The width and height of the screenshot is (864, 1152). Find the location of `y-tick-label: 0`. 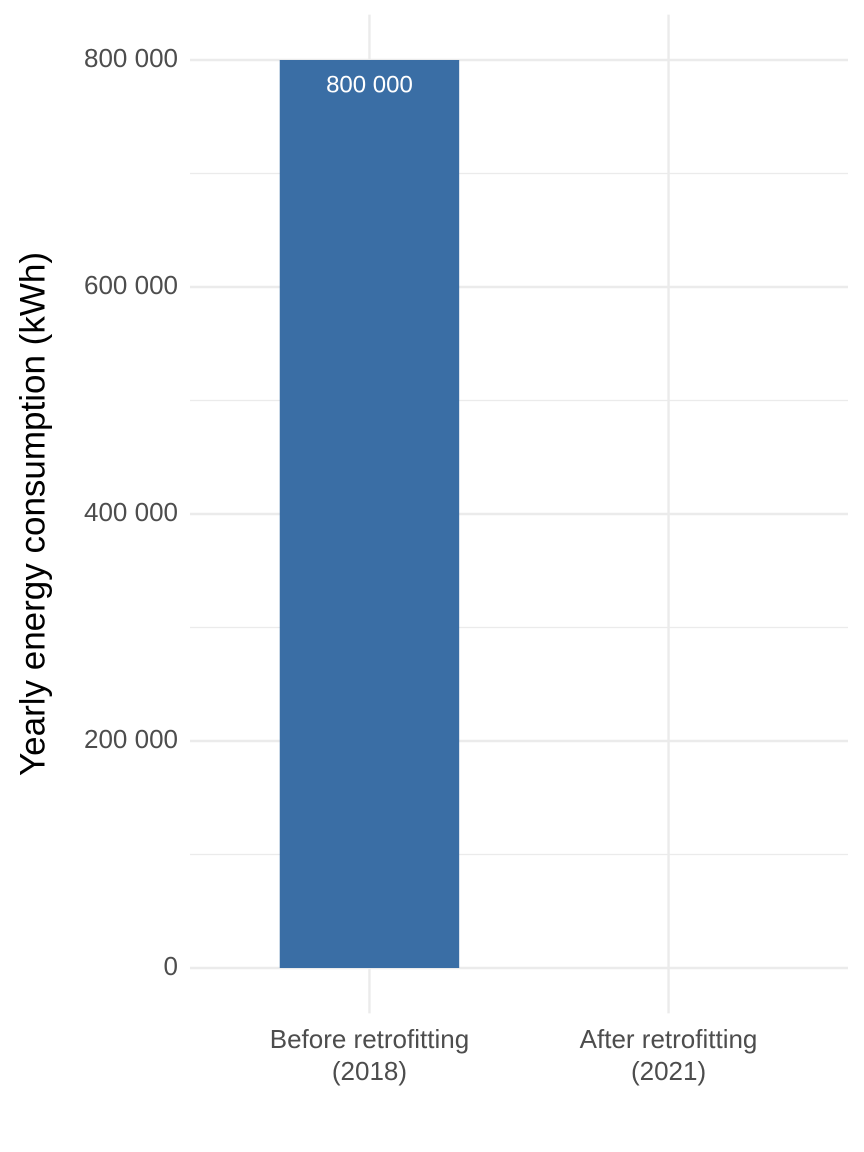

y-tick-label: 0 is located at coordinates (171, 966).